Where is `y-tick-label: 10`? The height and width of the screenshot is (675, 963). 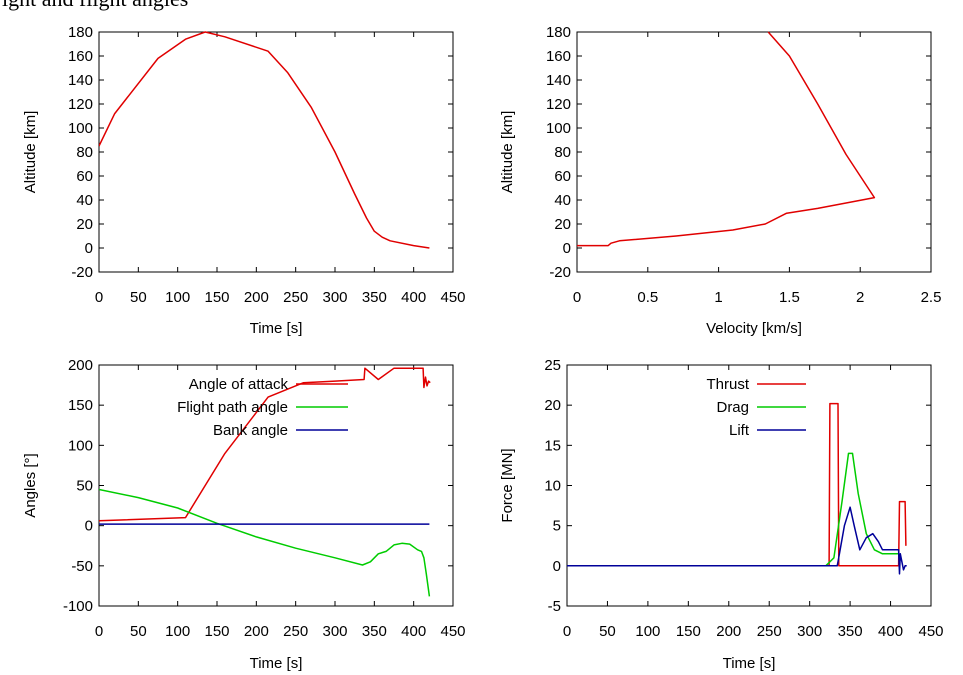 y-tick-label: 10 is located at coordinates (552, 486).